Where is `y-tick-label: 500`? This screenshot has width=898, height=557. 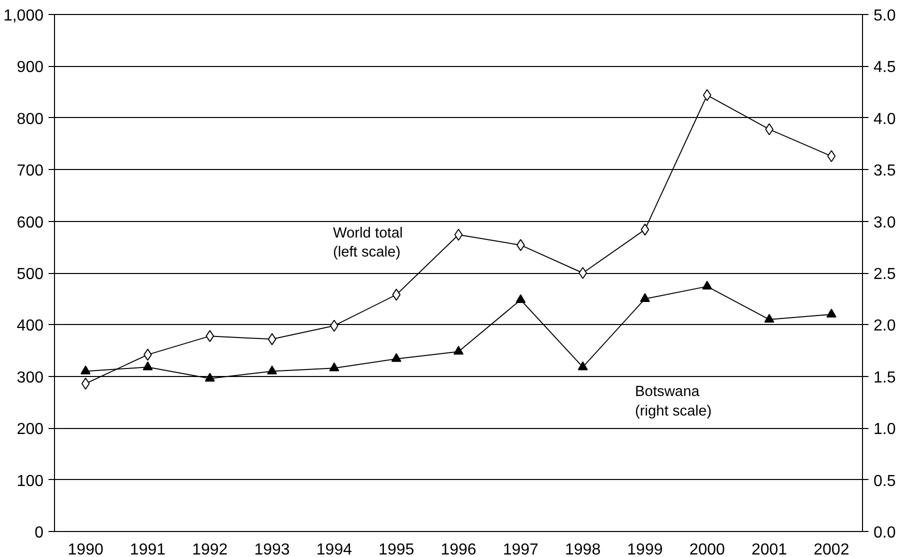 y-tick-label: 500 is located at coordinates (30, 274).